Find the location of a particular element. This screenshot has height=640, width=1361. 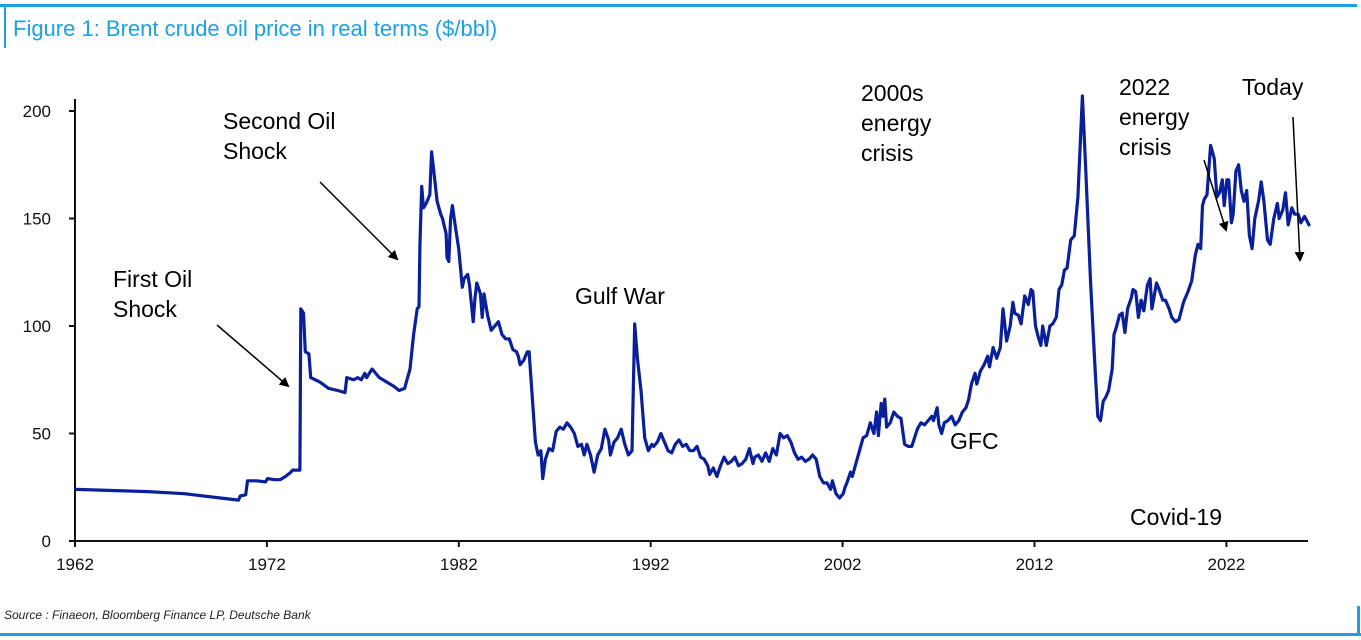

annotation-arrow-today is located at coordinates (1298, 189).